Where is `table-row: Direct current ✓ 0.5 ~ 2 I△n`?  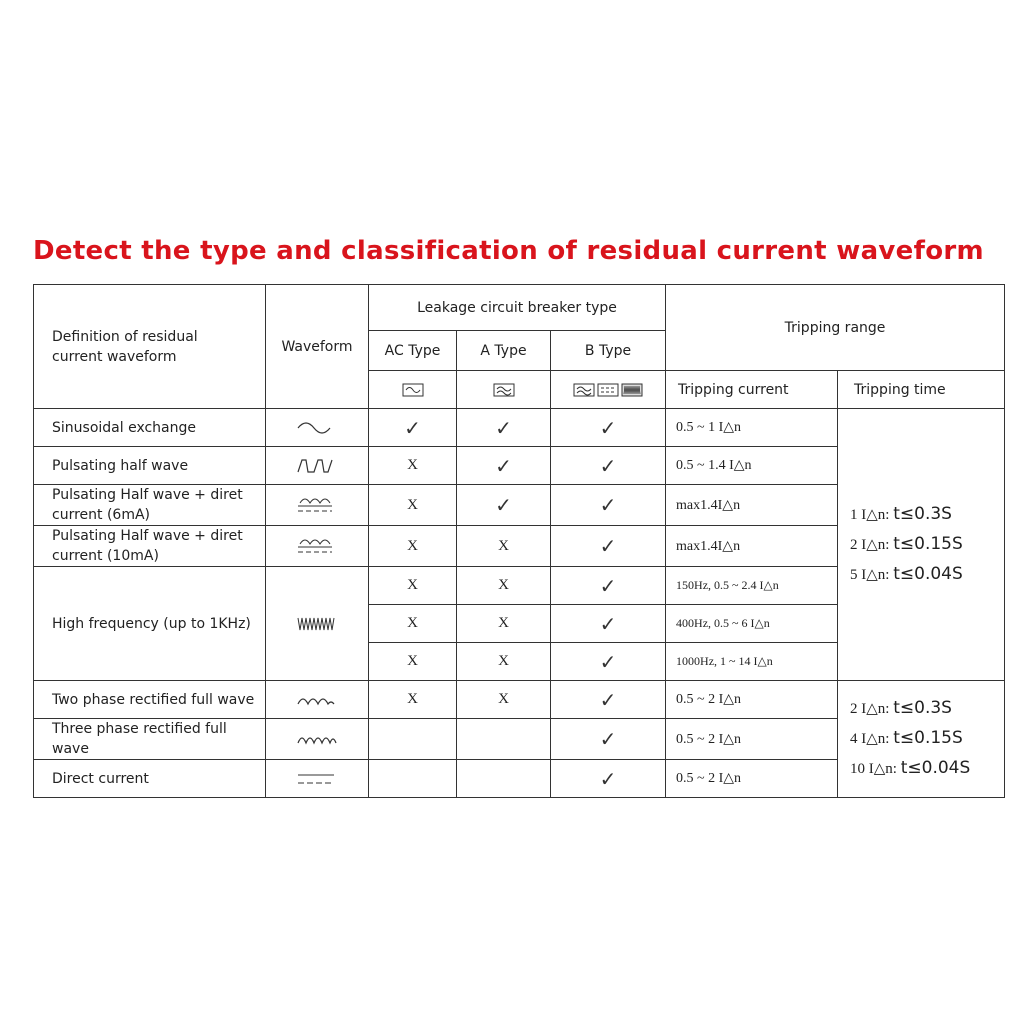
table-row: Direct current ✓ 0.5 ~ 2 I△n is located at coordinates (519, 778).